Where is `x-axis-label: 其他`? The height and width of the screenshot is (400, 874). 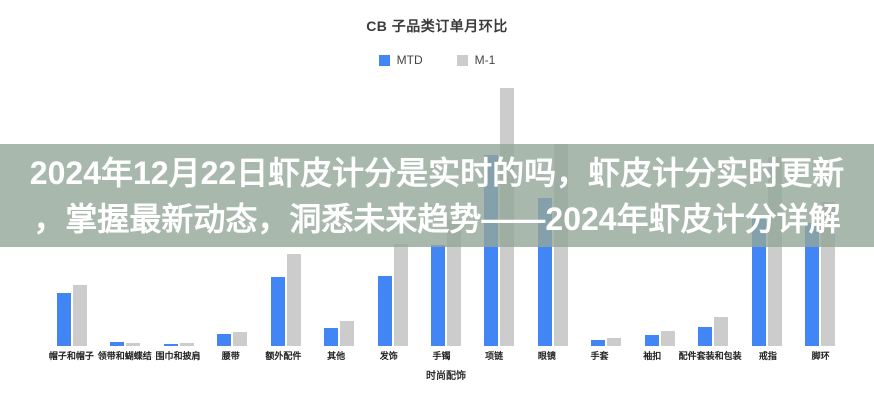
x-axis-label: 其他 is located at coordinates (336, 356).